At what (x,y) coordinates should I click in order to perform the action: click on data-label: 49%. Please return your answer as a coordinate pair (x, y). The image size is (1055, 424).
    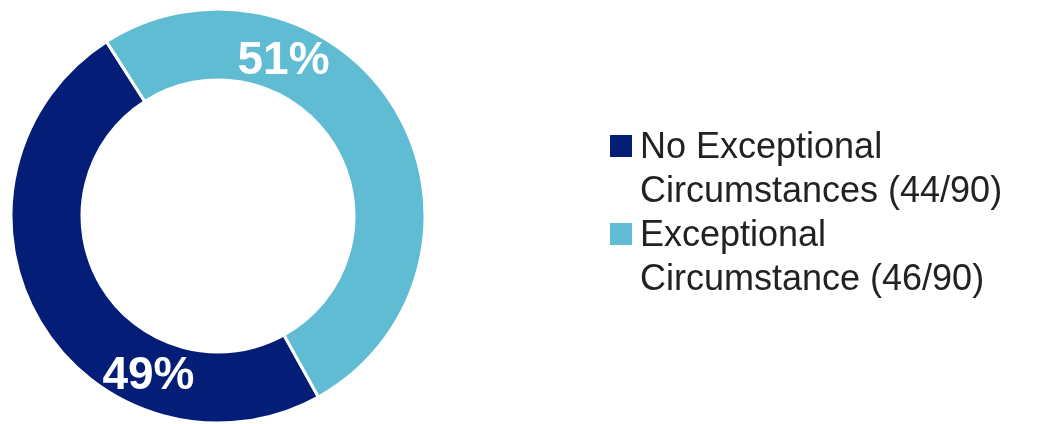
    Looking at the image, I should click on (148, 372).